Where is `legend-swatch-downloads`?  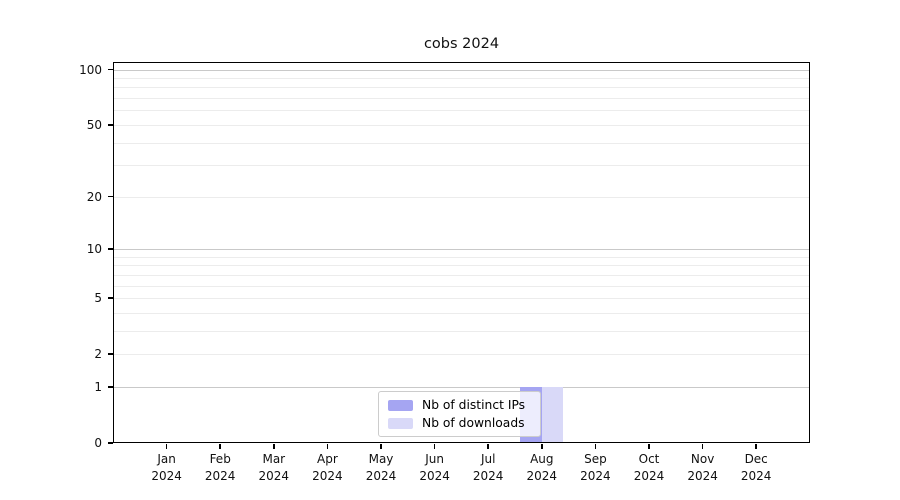 legend-swatch-downloads is located at coordinates (400, 423).